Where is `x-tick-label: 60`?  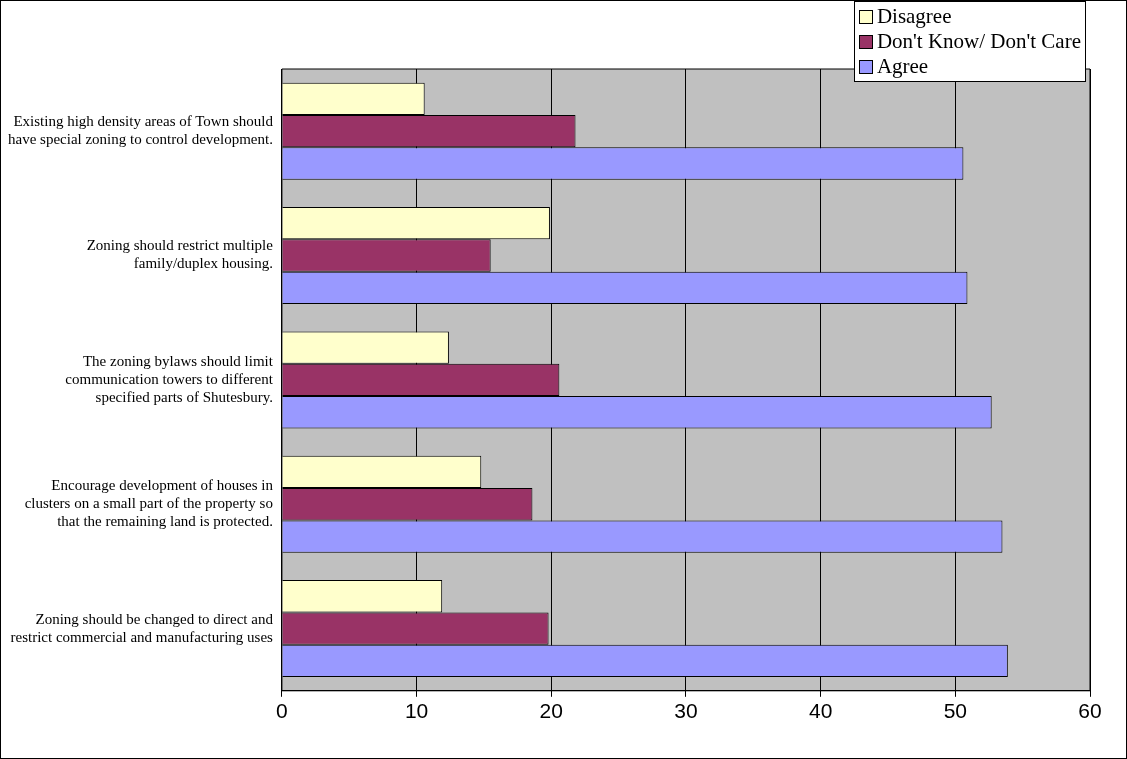 x-tick-label: 60 is located at coordinates (1090, 711).